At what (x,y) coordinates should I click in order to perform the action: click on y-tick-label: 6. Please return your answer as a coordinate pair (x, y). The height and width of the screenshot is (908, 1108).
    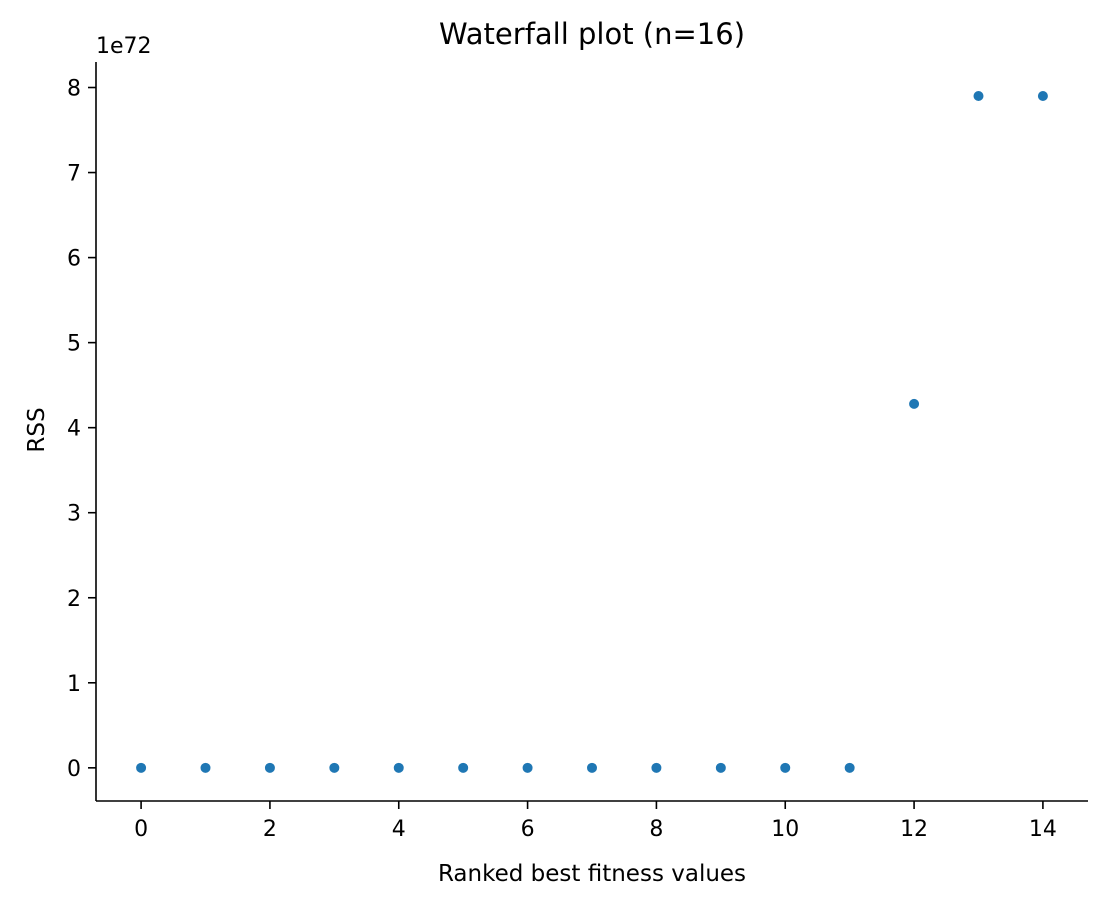
    Looking at the image, I should click on (74, 259).